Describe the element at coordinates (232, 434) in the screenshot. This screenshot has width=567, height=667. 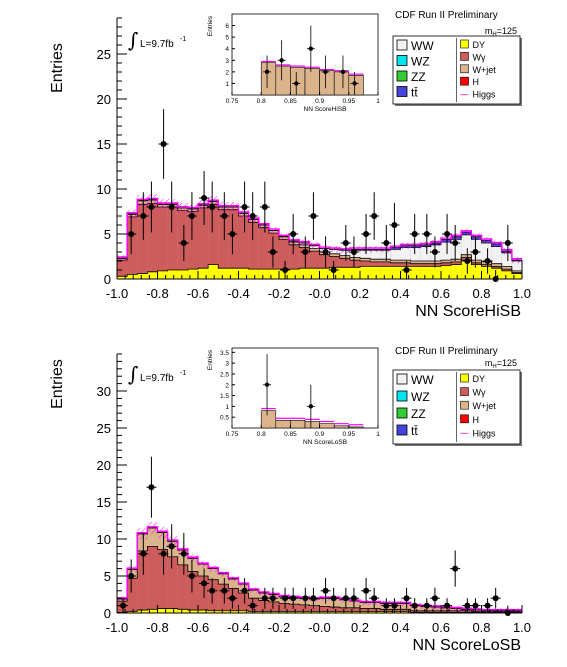
I see `inset-x-tick-label: 0.75` at that location.